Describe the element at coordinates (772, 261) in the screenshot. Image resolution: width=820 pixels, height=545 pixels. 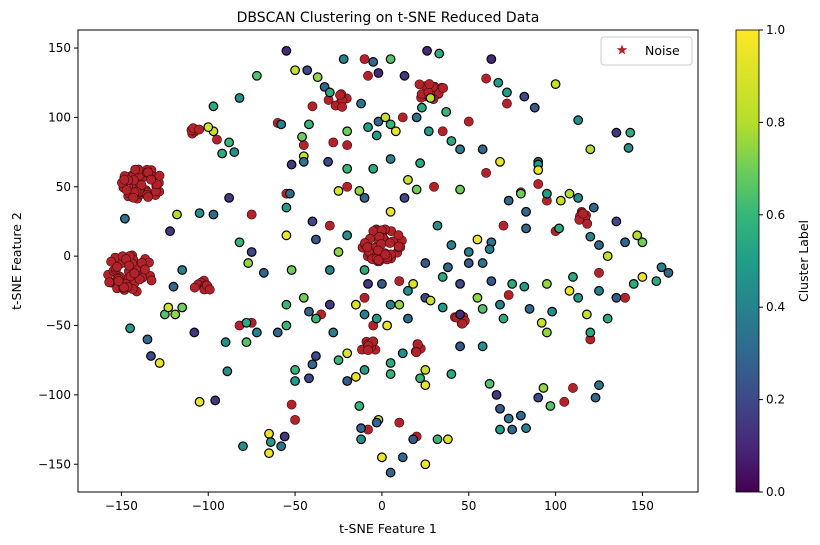
I see `colorbar-ticks: 0.0 0.2 0.4 0.6 0.8 1.0` at that location.